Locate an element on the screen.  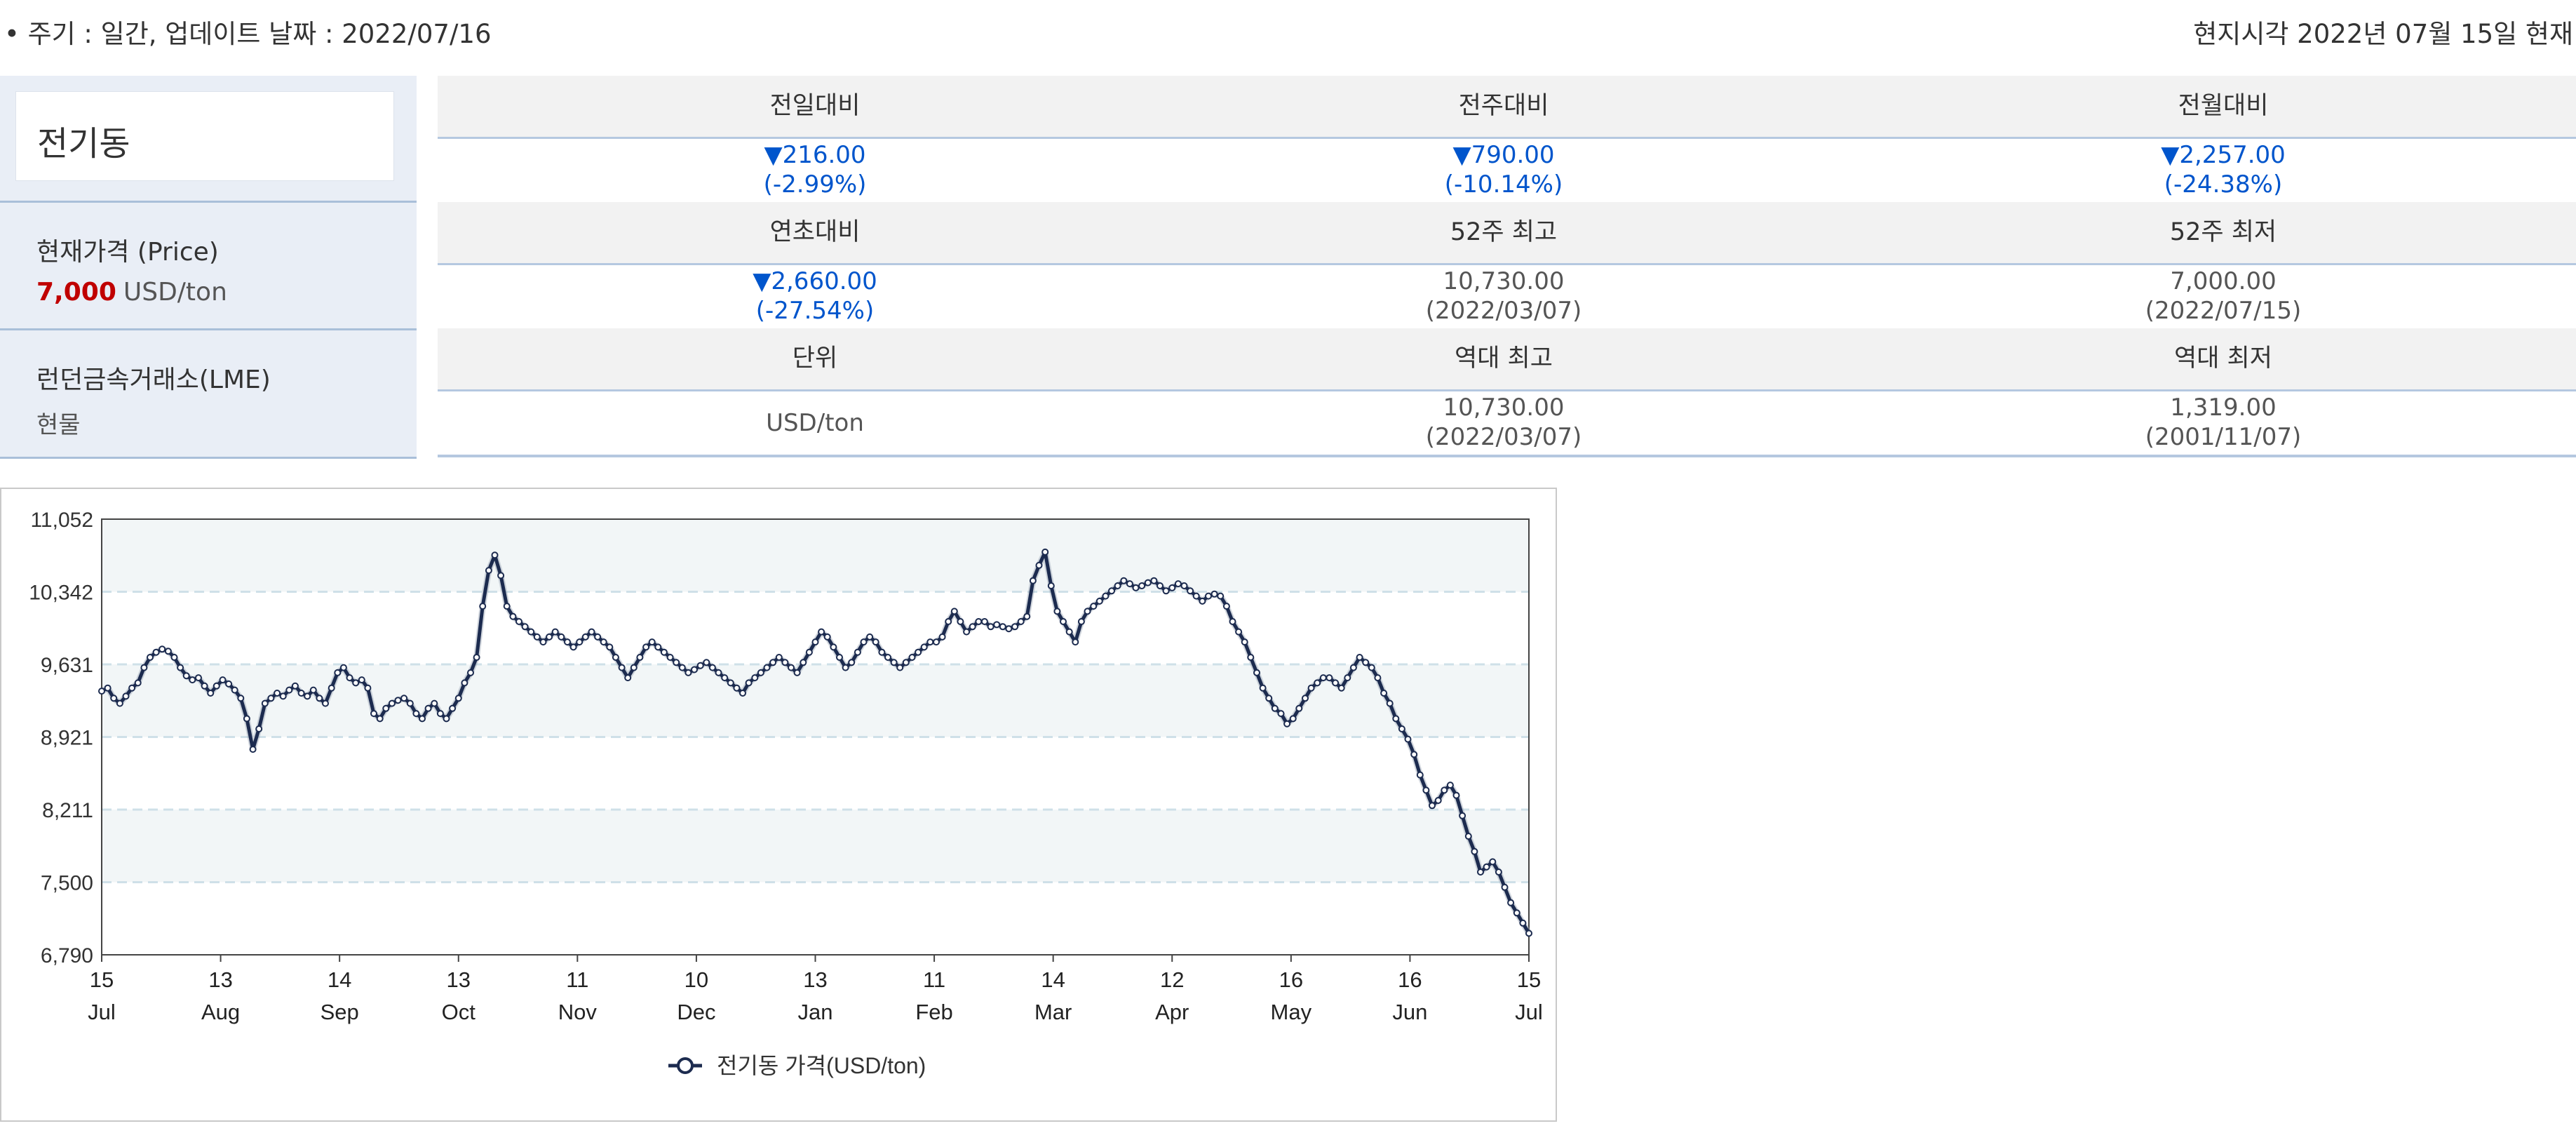
table-bottom-border is located at coordinates (1507, 456).